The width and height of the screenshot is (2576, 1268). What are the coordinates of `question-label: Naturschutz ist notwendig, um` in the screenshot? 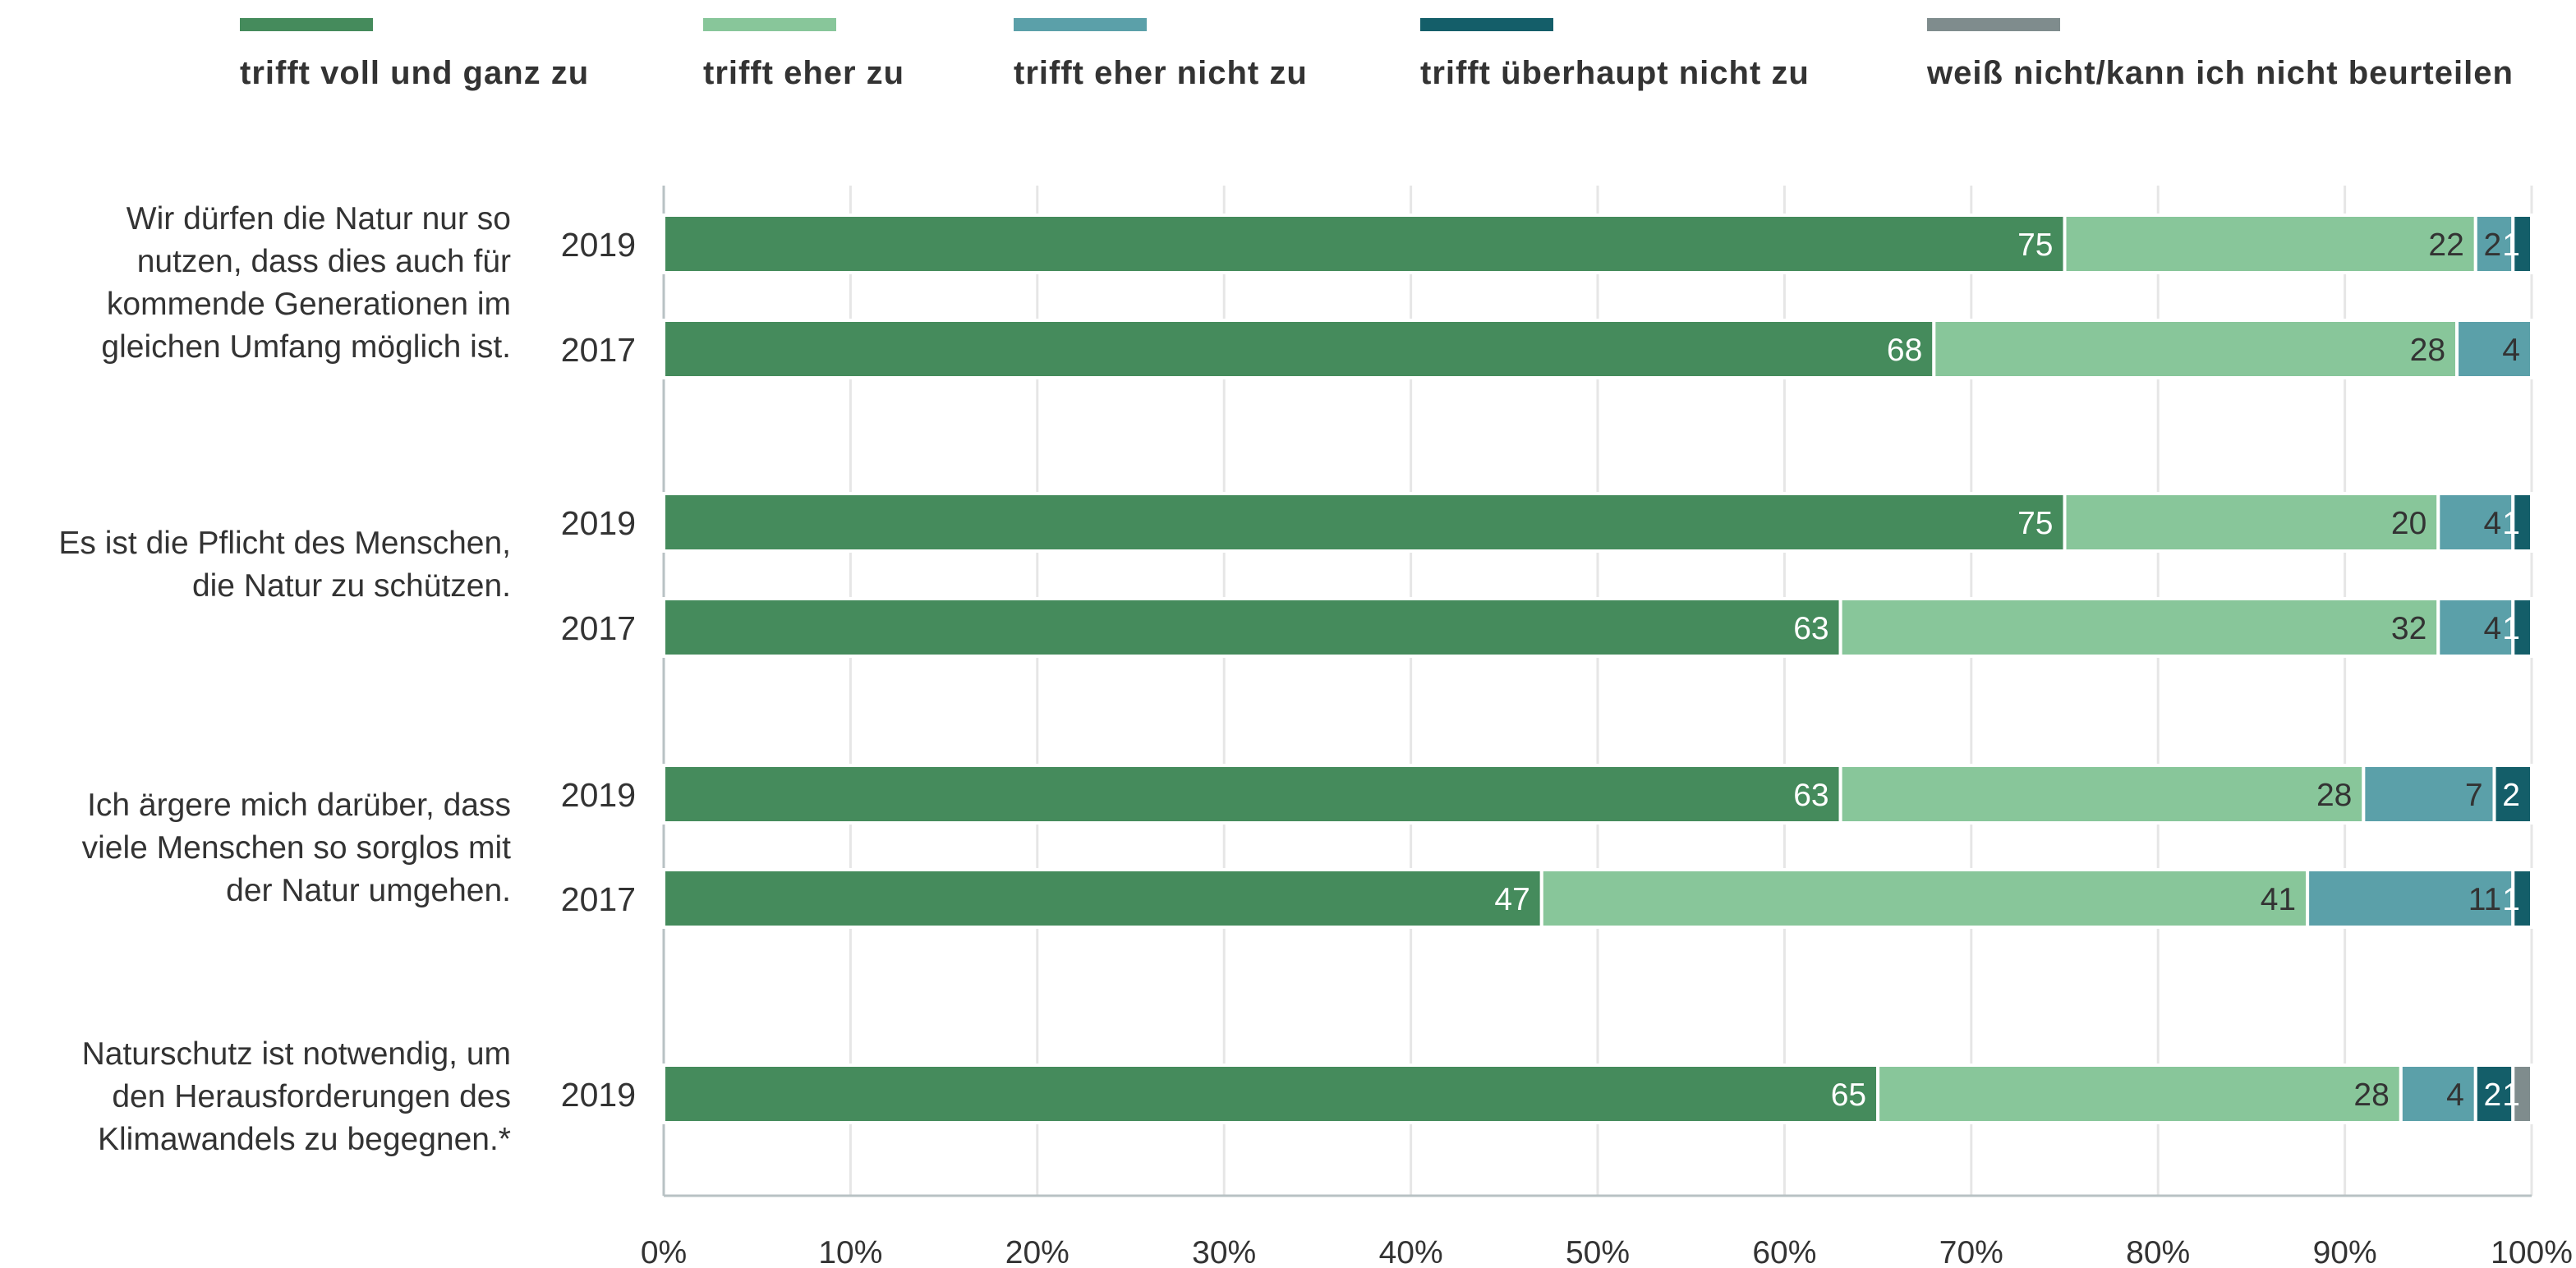 It's located at (296, 1054).